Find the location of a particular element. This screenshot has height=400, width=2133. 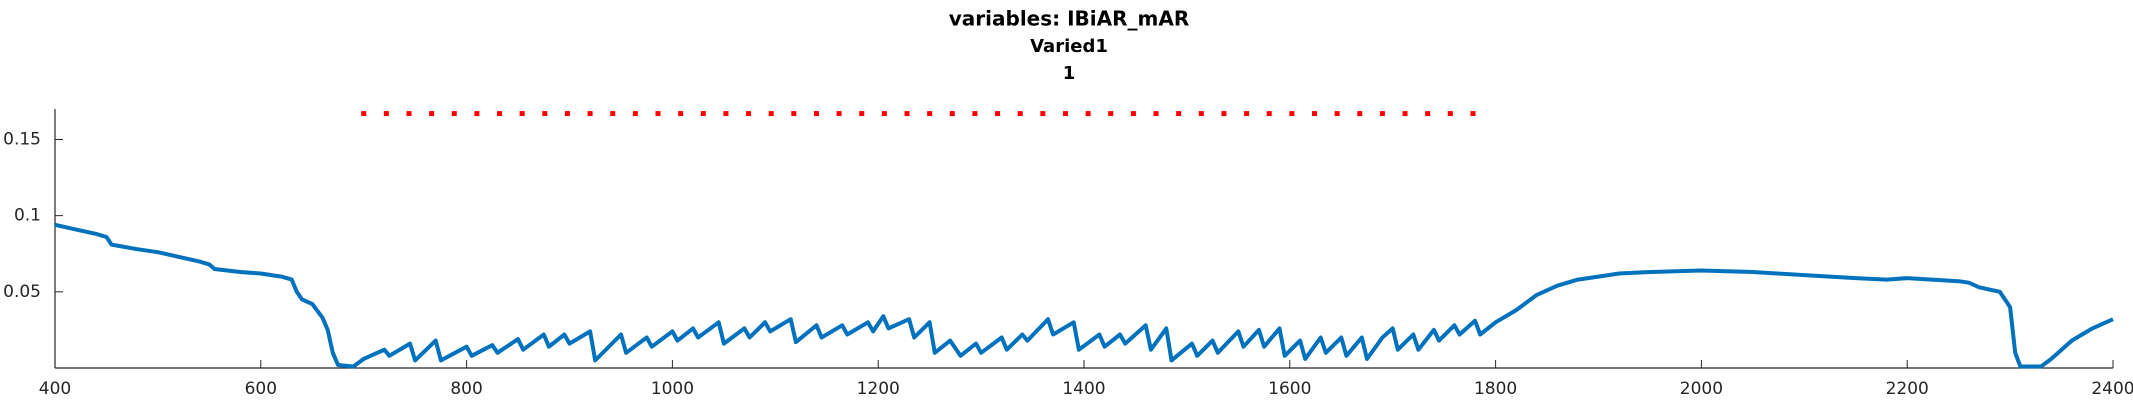

x-tick-label: 1000 is located at coordinates (672, 389).